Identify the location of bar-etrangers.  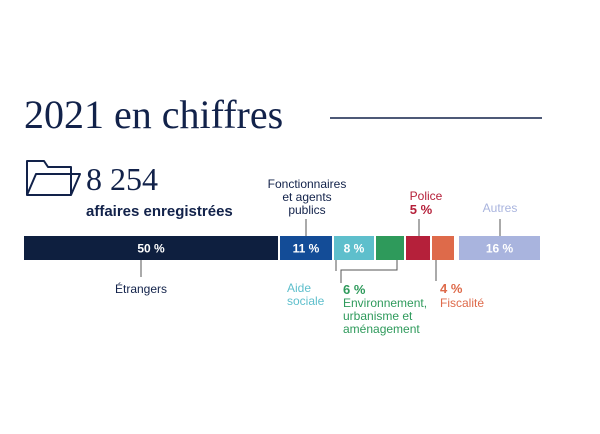
(151, 248).